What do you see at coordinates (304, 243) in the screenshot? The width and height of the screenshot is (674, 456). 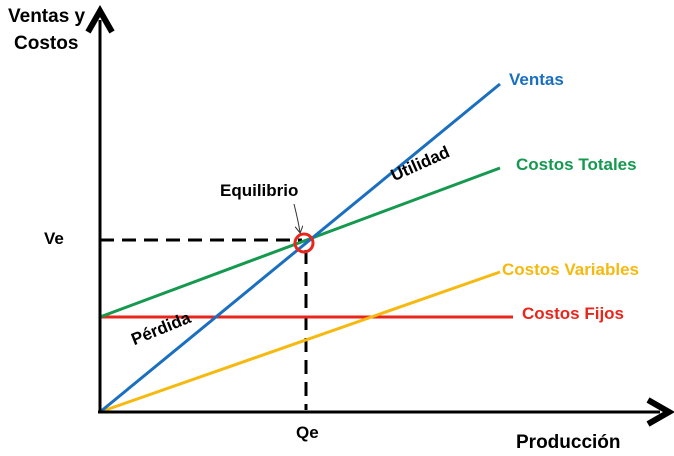 I see `equilibrium-marker` at bounding box center [304, 243].